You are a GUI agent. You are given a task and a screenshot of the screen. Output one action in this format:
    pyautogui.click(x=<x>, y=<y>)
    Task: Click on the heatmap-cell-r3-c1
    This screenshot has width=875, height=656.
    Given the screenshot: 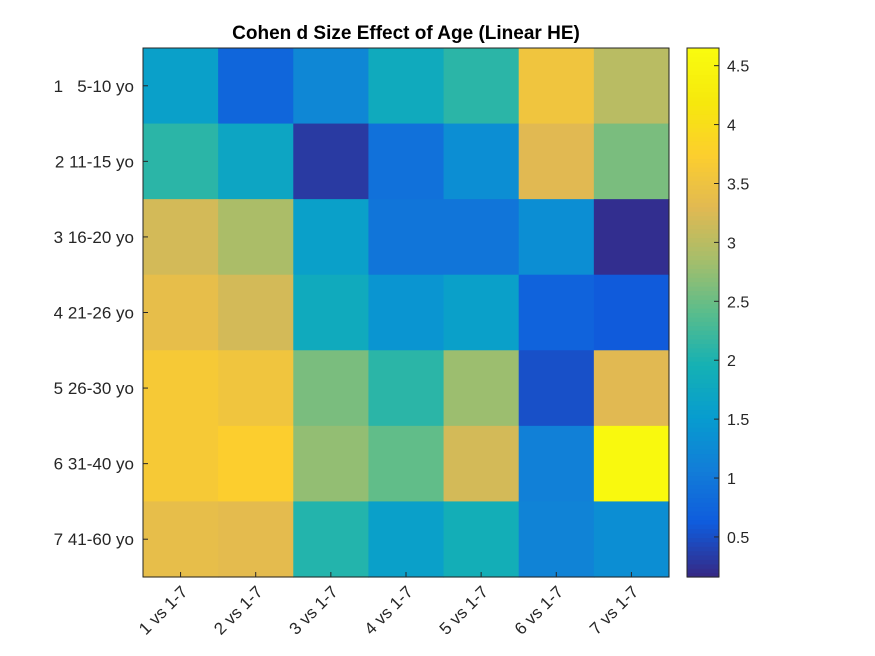 What is the action you would take?
    pyautogui.click(x=181, y=237)
    